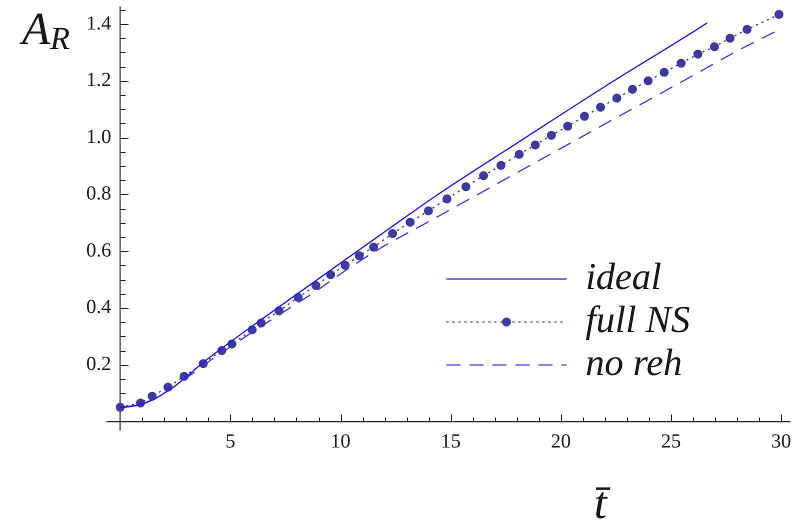  What do you see at coordinates (623, 277) in the screenshot?
I see `legend-label: ideal` at bounding box center [623, 277].